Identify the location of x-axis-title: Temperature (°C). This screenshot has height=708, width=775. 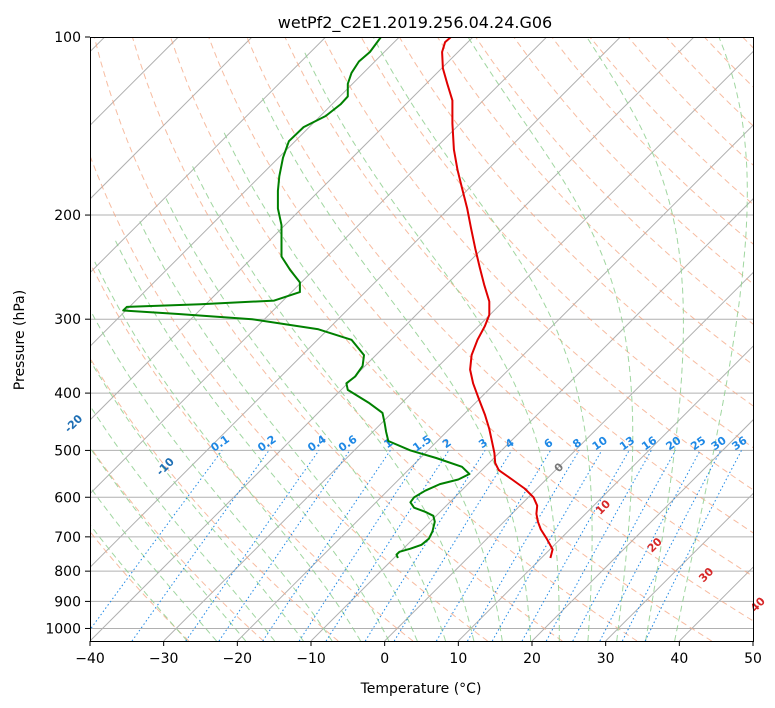
(421, 689).